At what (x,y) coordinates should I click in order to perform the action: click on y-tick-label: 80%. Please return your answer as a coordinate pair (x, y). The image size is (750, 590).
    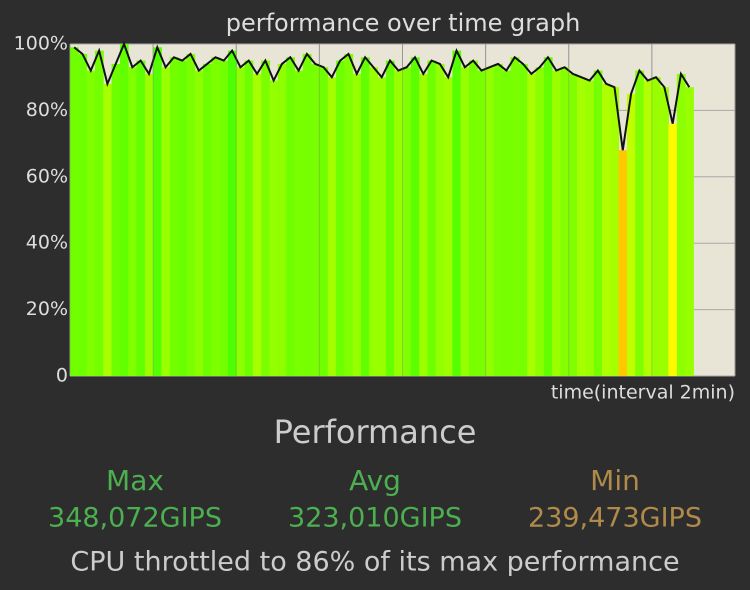
    Looking at the image, I should click on (47, 110).